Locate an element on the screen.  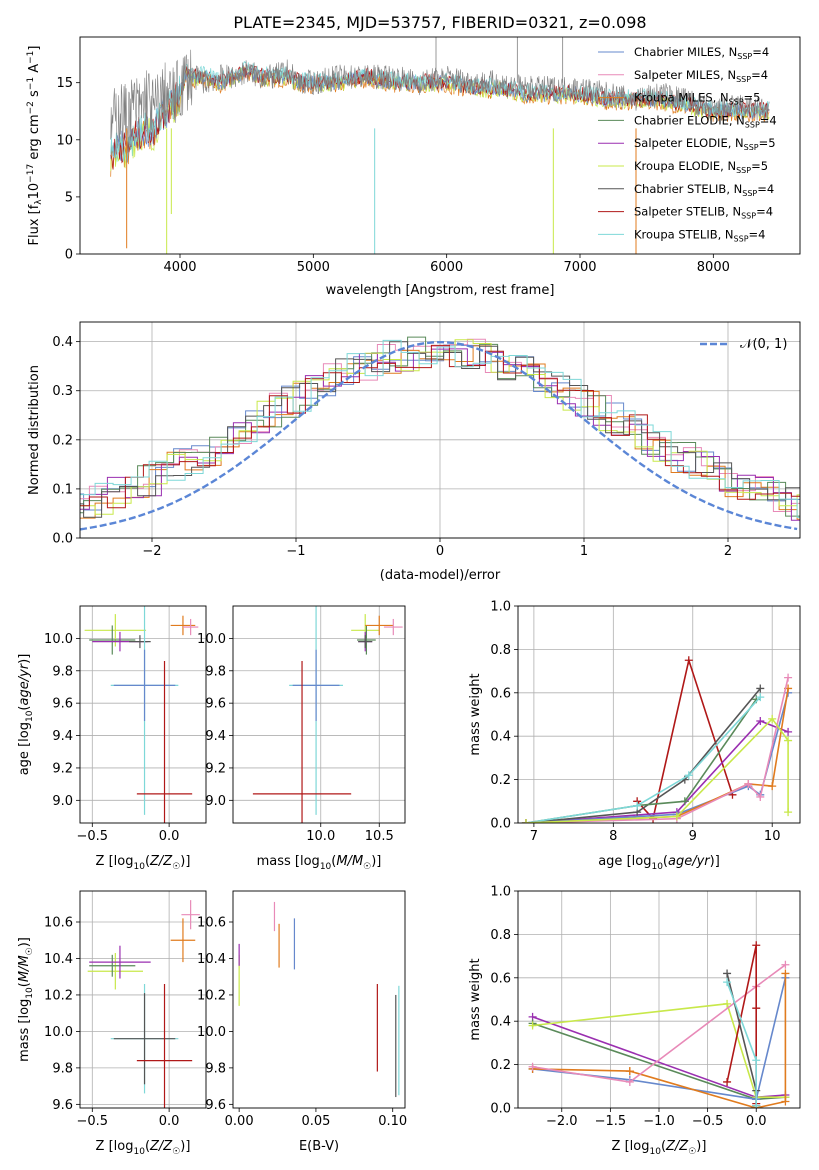
y-tick-label: 9.6 is located at coordinates (62, 1105).